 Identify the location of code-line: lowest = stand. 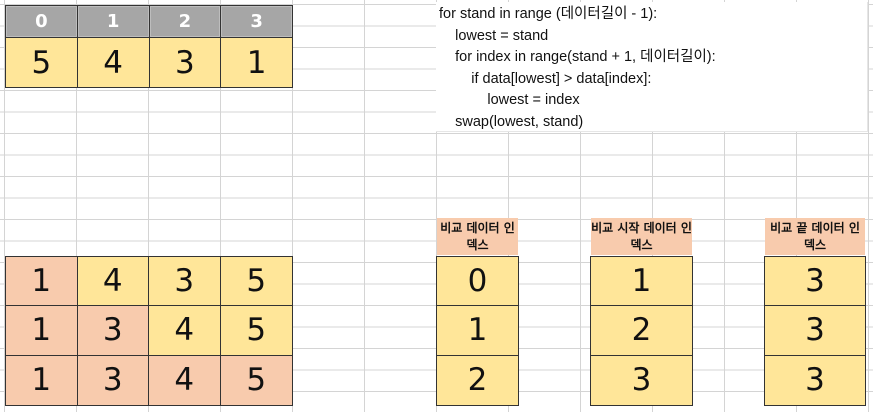
(494, 35).